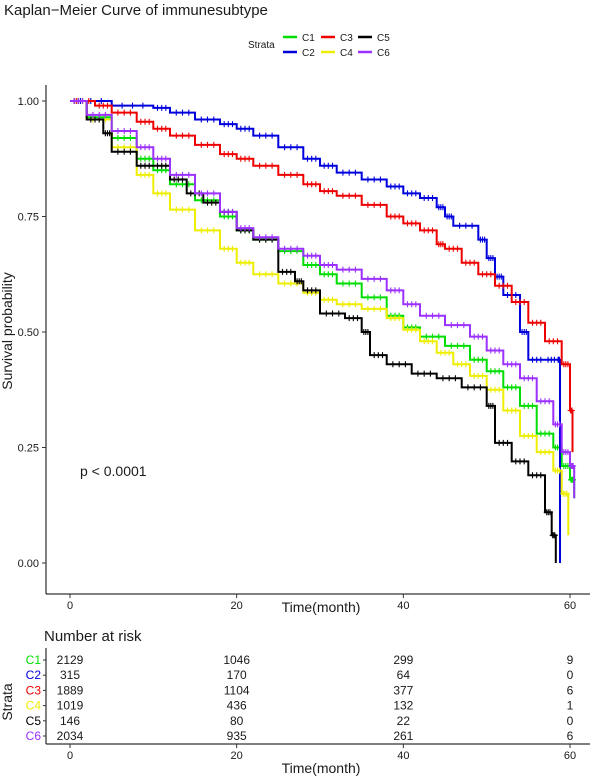 The width and height of the screenshot is (597, 776). What do you see at coordinates (237, 736) in the screenshot?
I see `risk-cell-c6: 935` at bounding box center [237, 736].